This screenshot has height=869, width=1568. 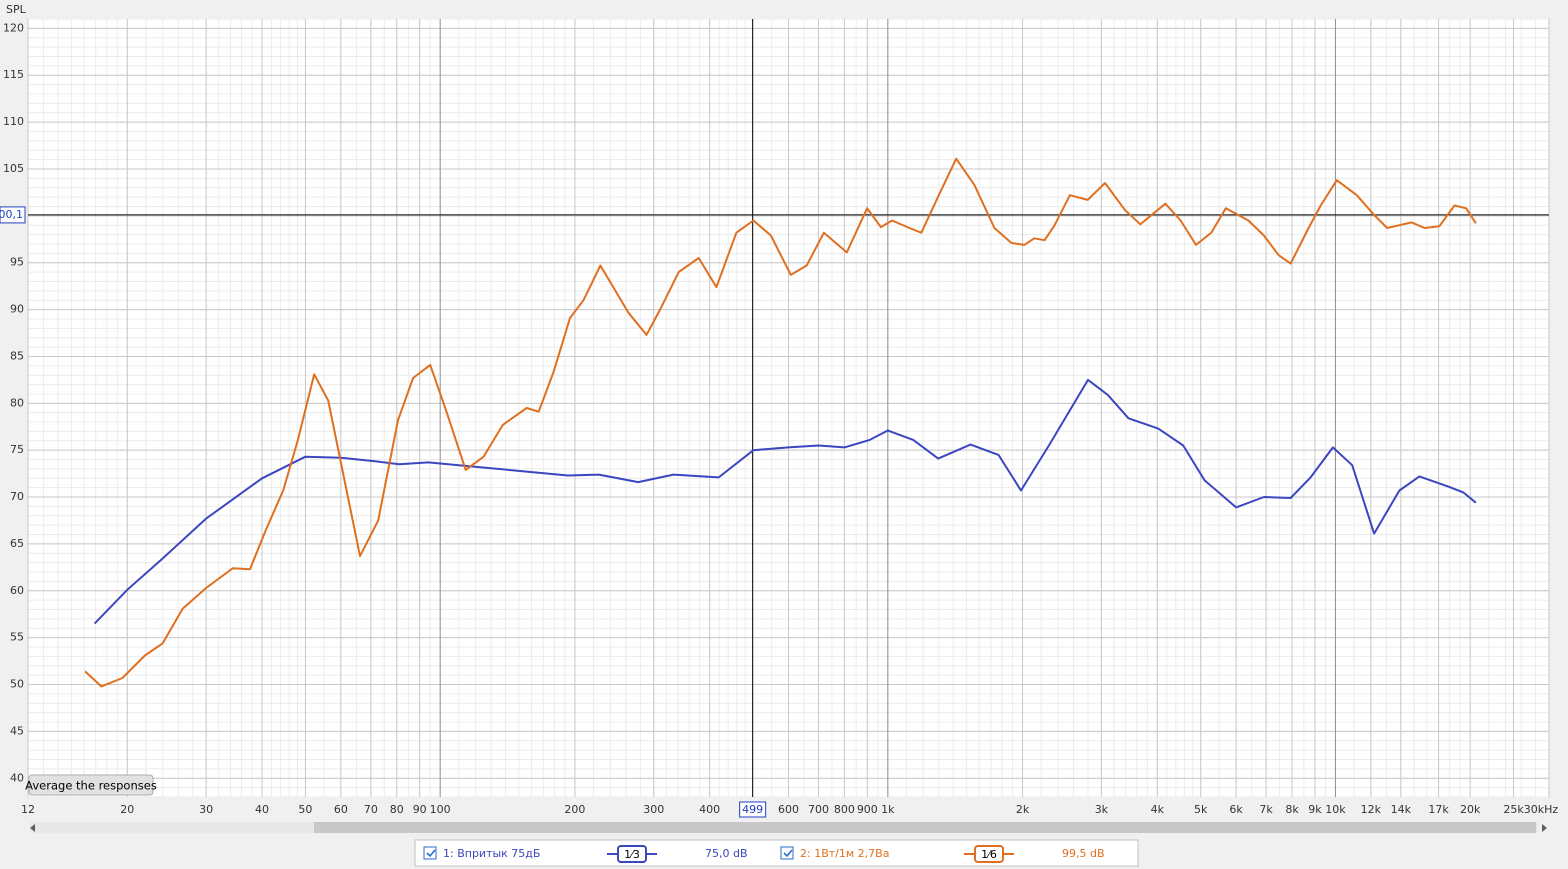 I want to click on y-tick-label: 65, so click(x=17, y=543).